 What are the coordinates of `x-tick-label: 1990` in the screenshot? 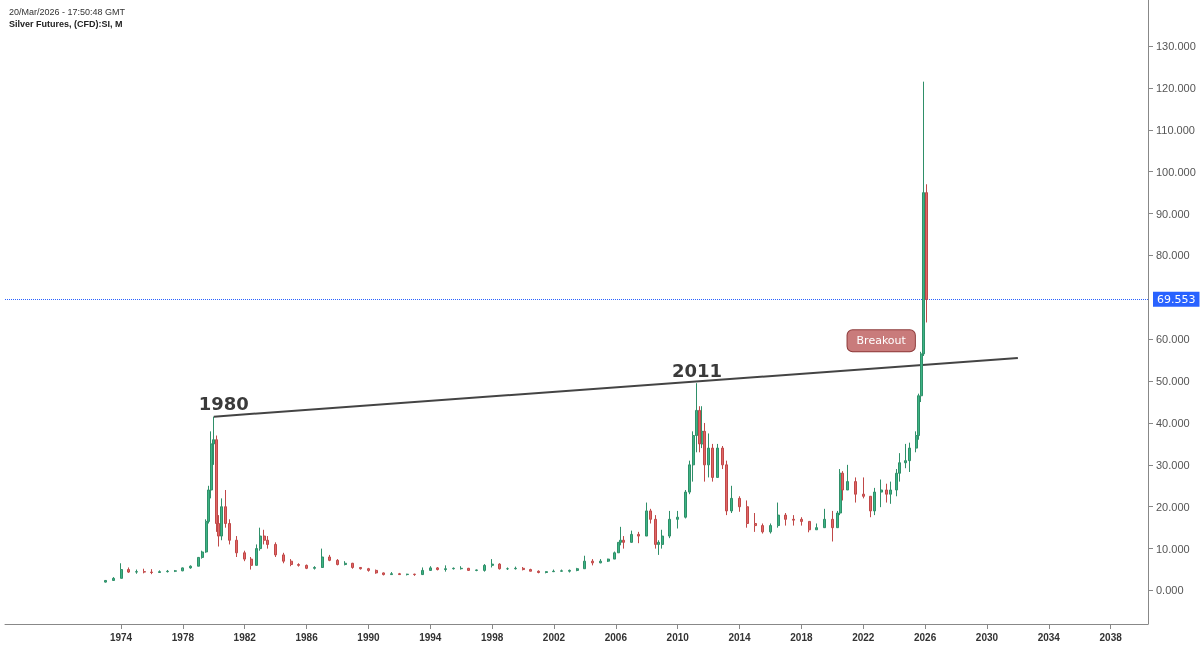 It's located at (368, 637).